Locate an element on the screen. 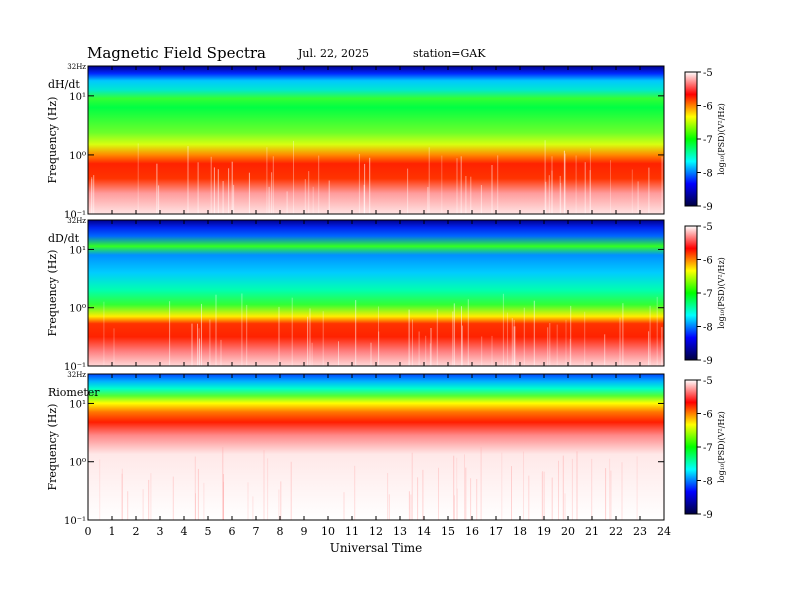  x-tick-label: 19 is located at coordinates (544, 531).